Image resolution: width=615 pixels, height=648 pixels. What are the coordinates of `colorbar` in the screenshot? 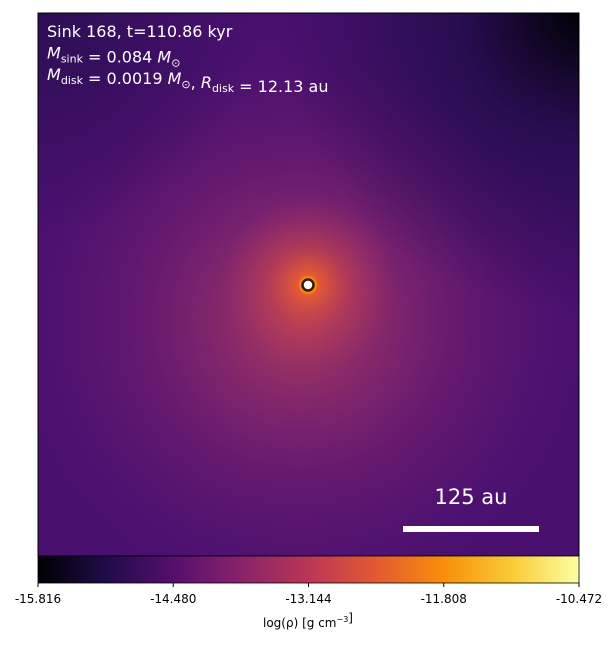 It's located at (308, 569).